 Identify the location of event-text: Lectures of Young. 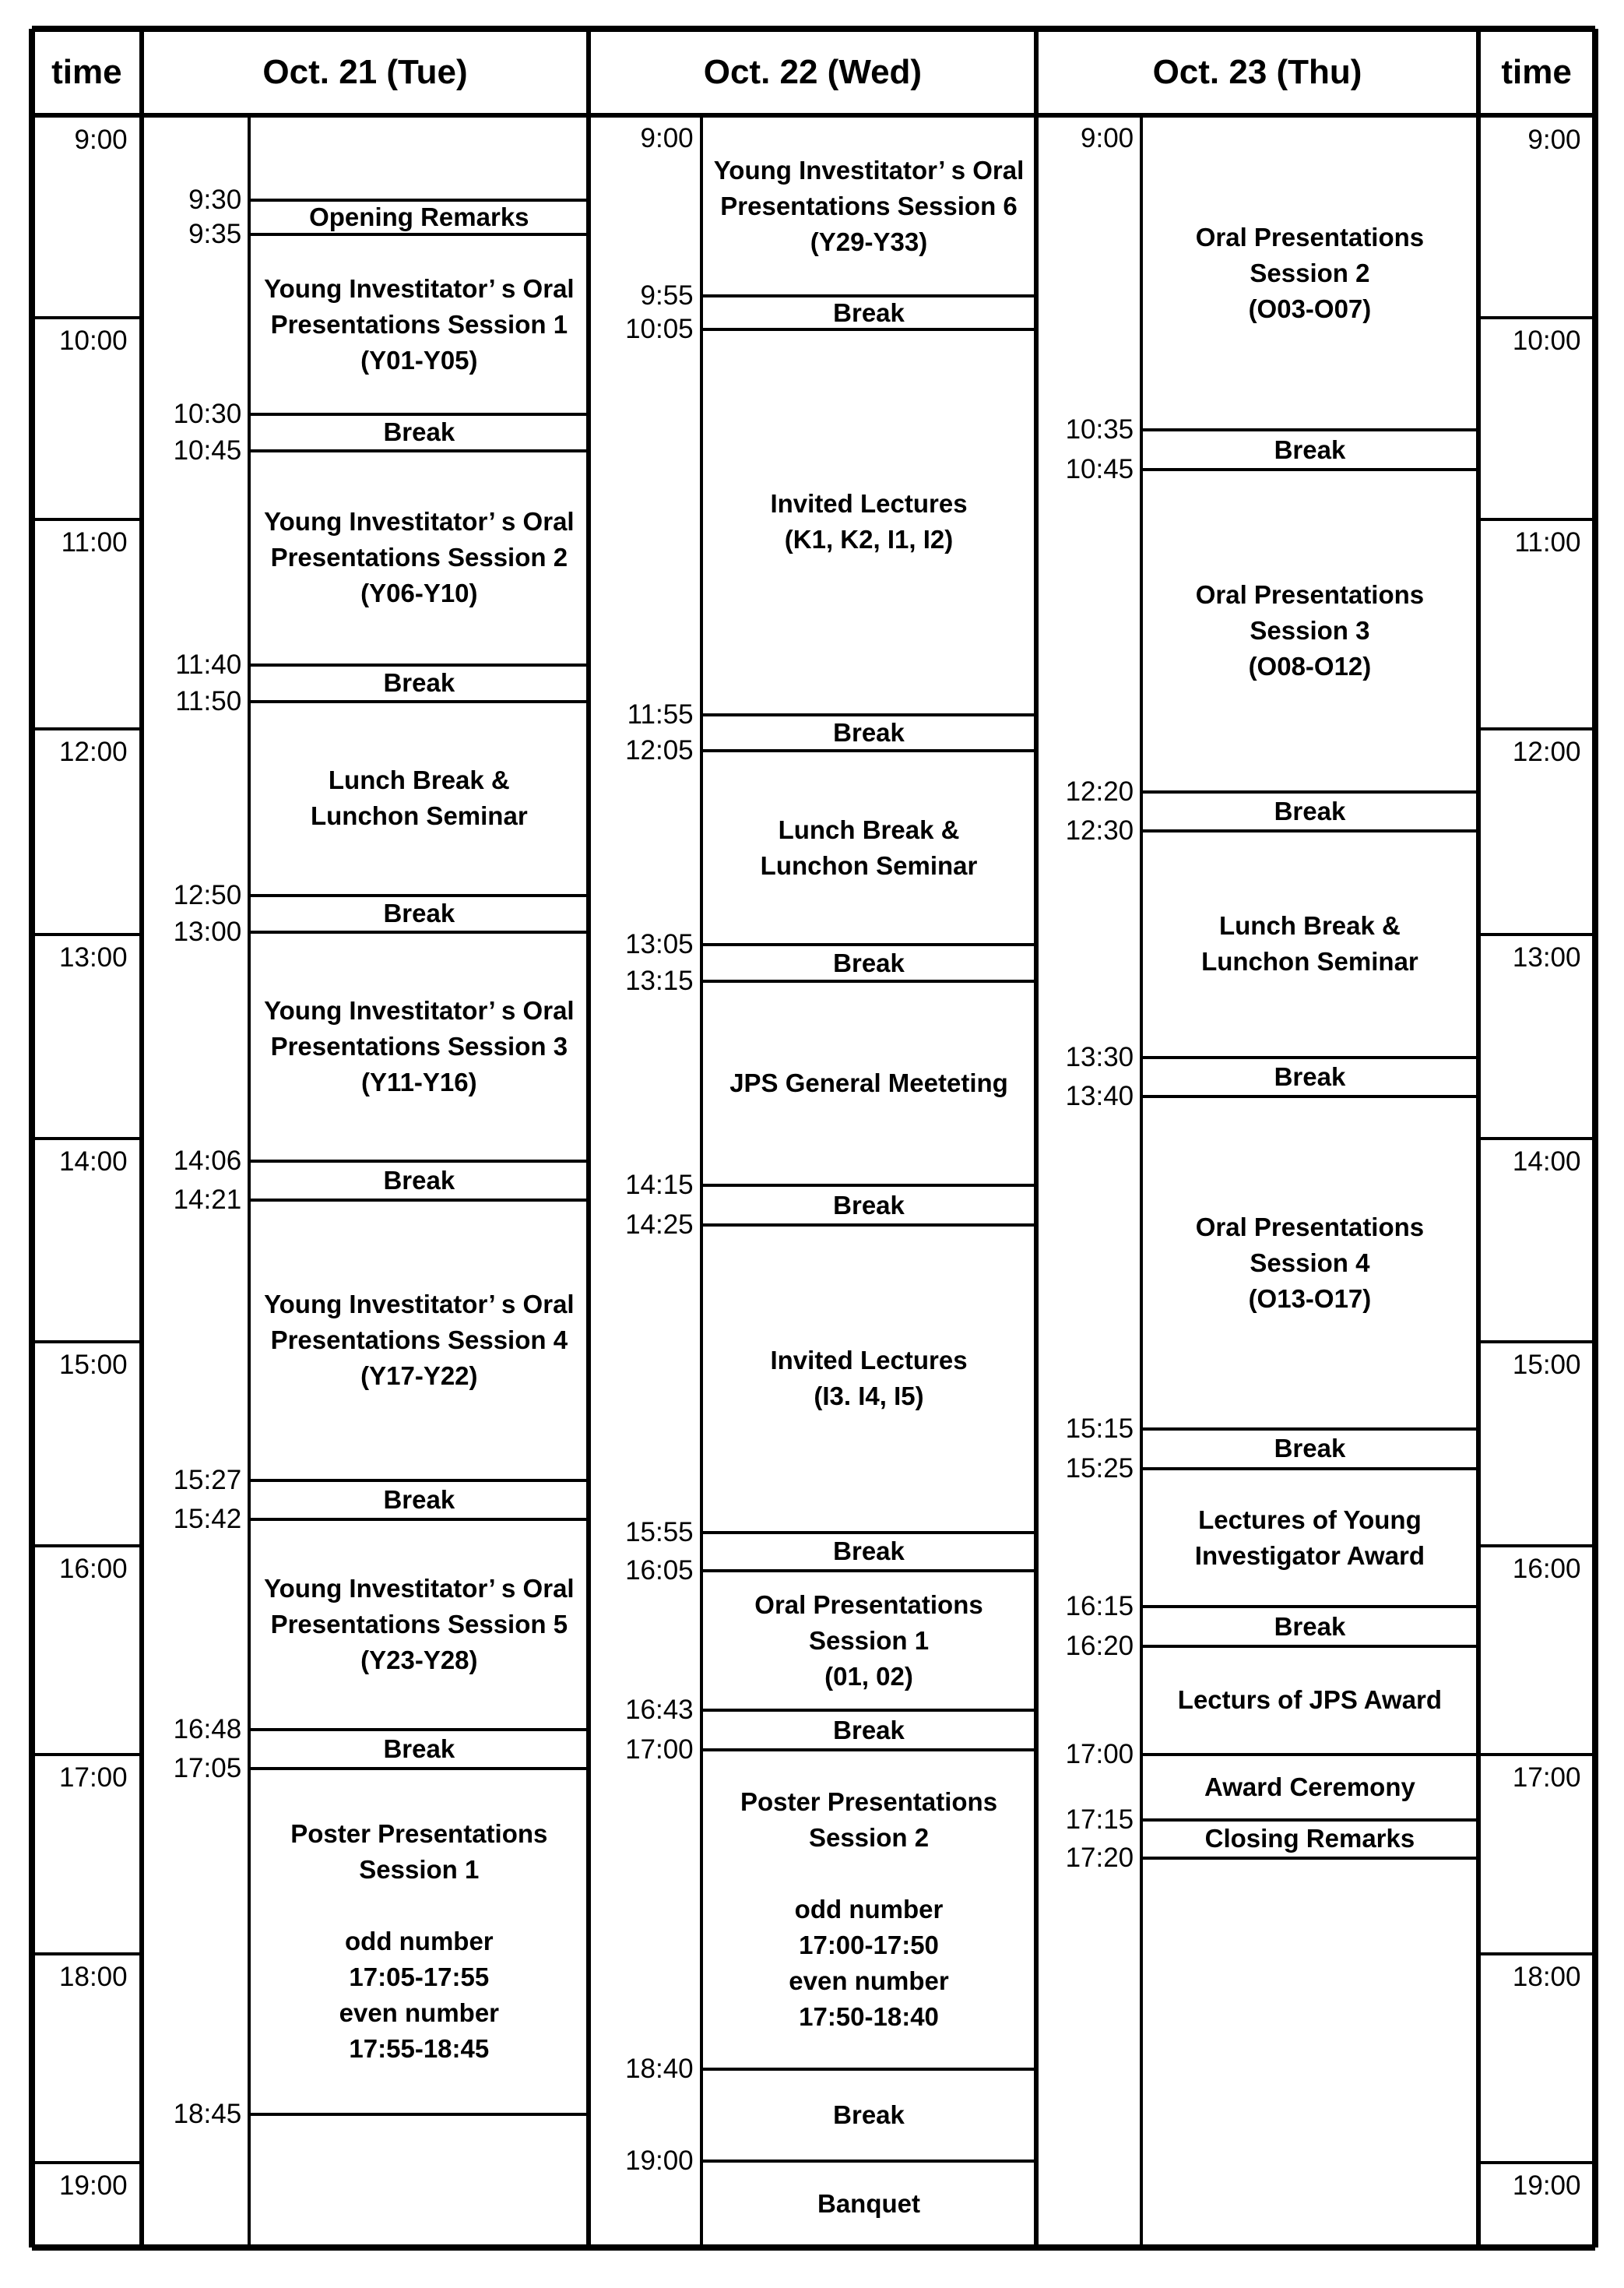
(1310, 1519).